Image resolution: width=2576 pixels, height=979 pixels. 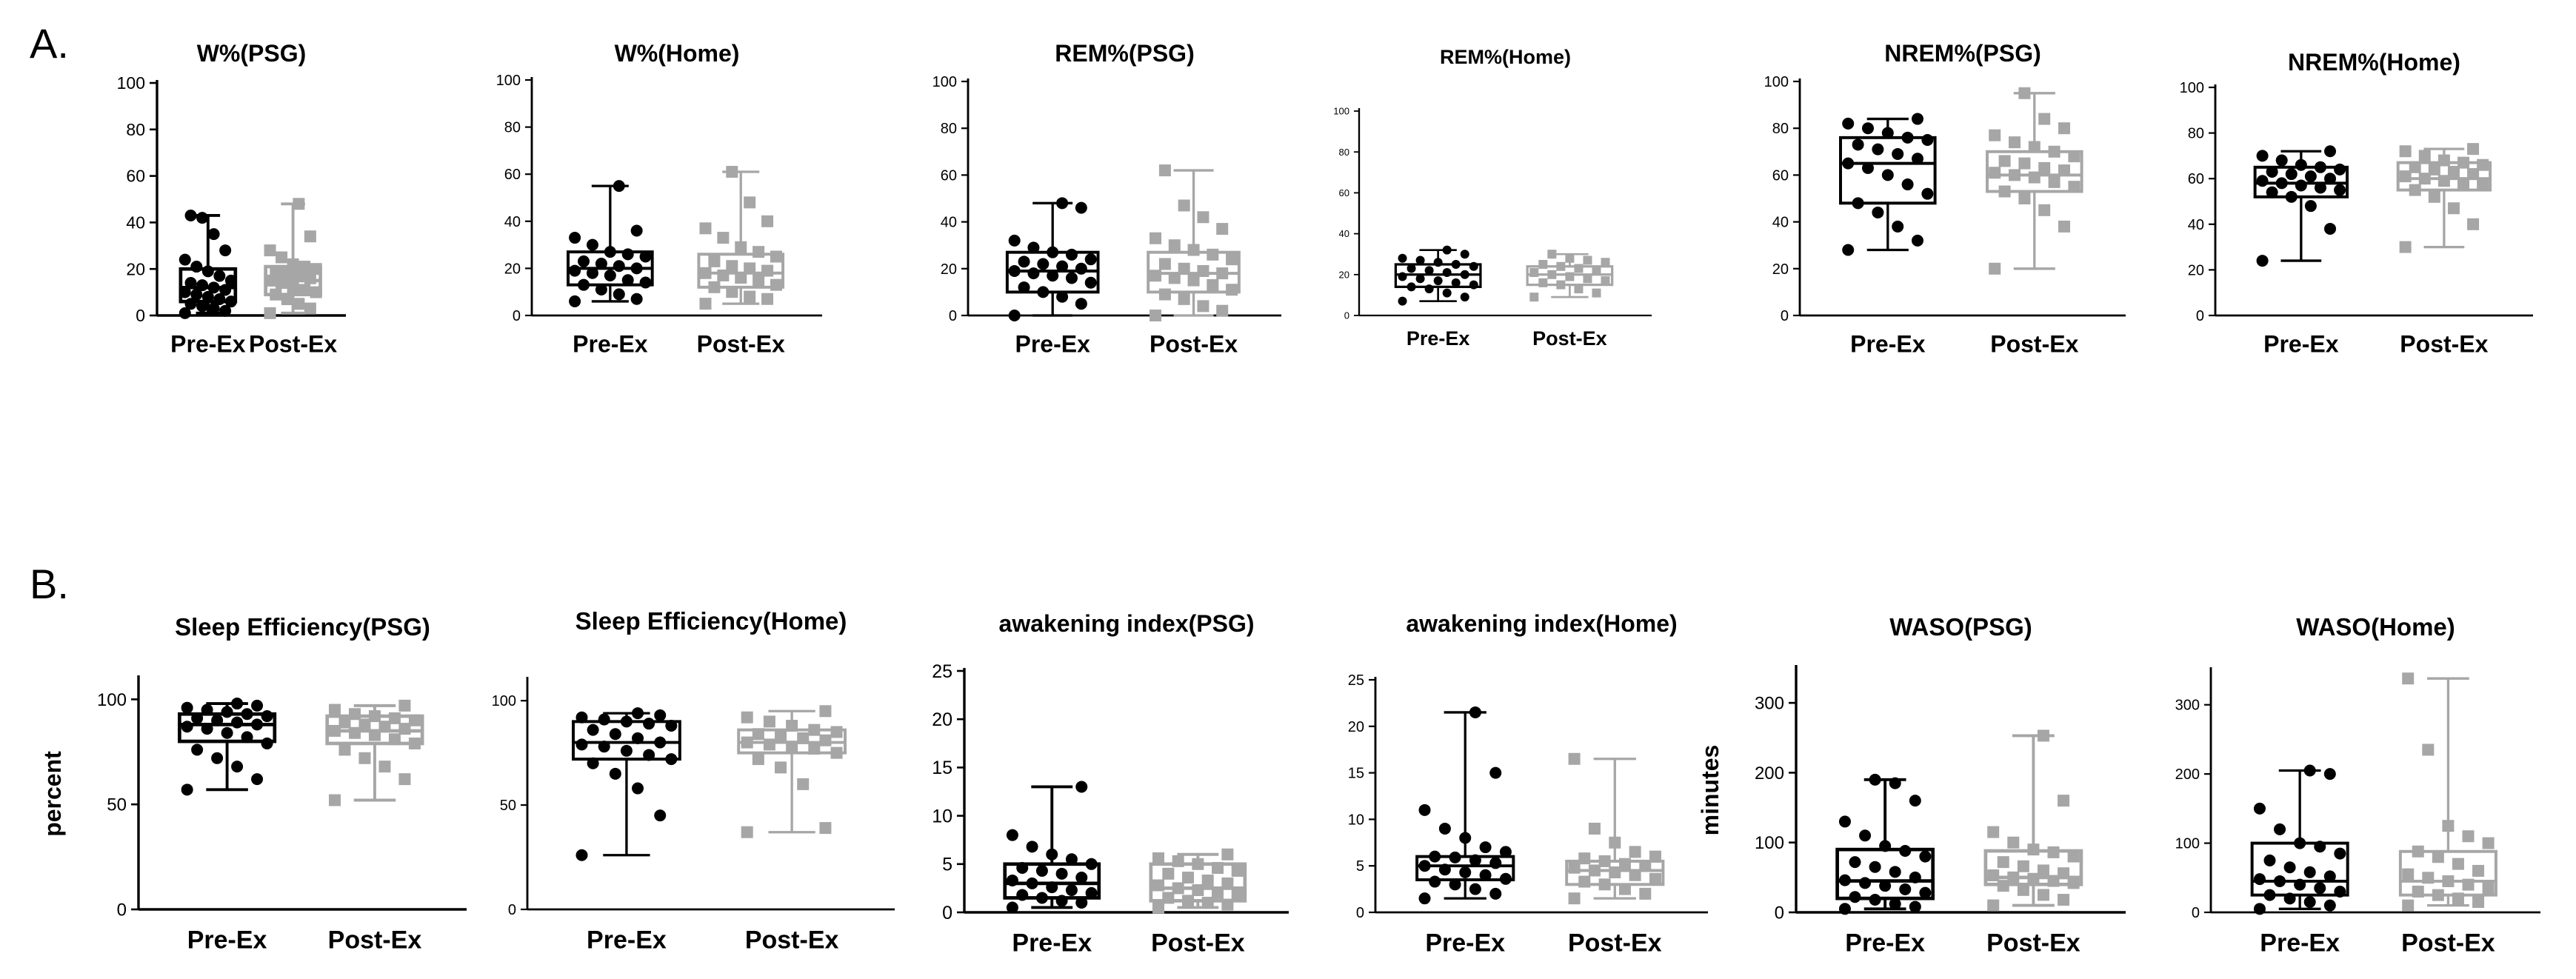 I want to click on category-label: Post-Ex, so click(x=2448, y=943).